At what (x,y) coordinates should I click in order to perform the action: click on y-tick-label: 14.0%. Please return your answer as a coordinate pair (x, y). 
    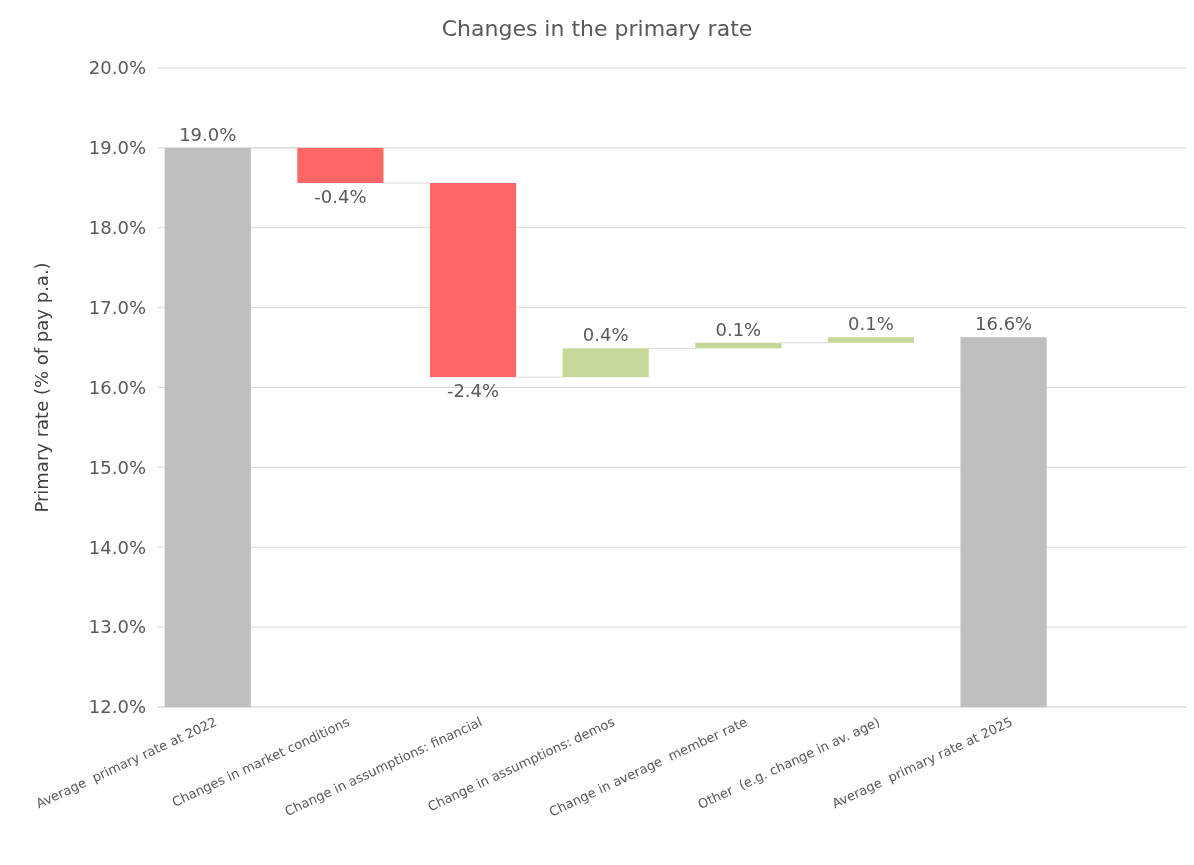
    Looking at the image, I should click on (117, 547).